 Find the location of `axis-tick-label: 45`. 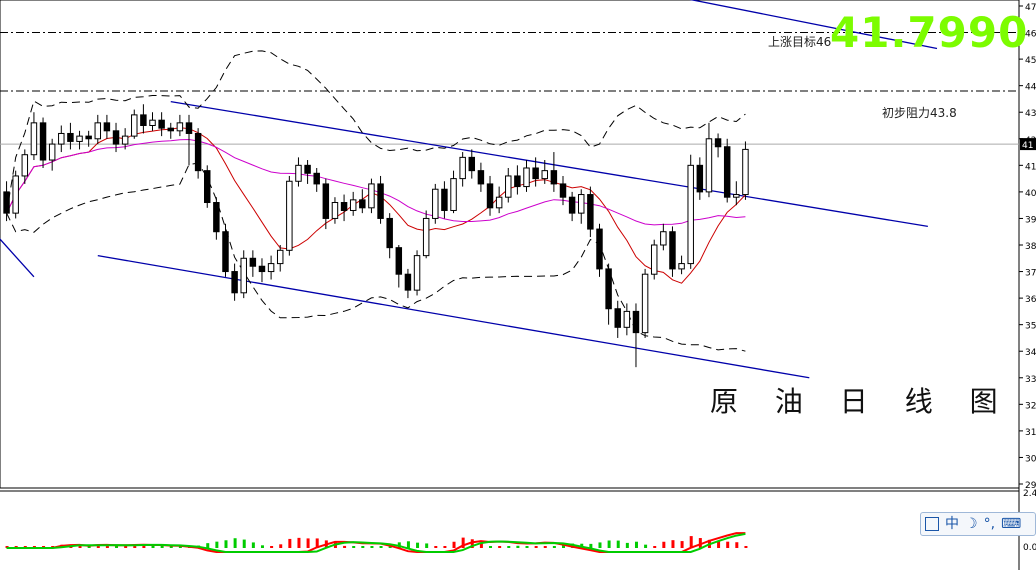

axis-tick-label: 45 is located at coordinates (1030, 61).